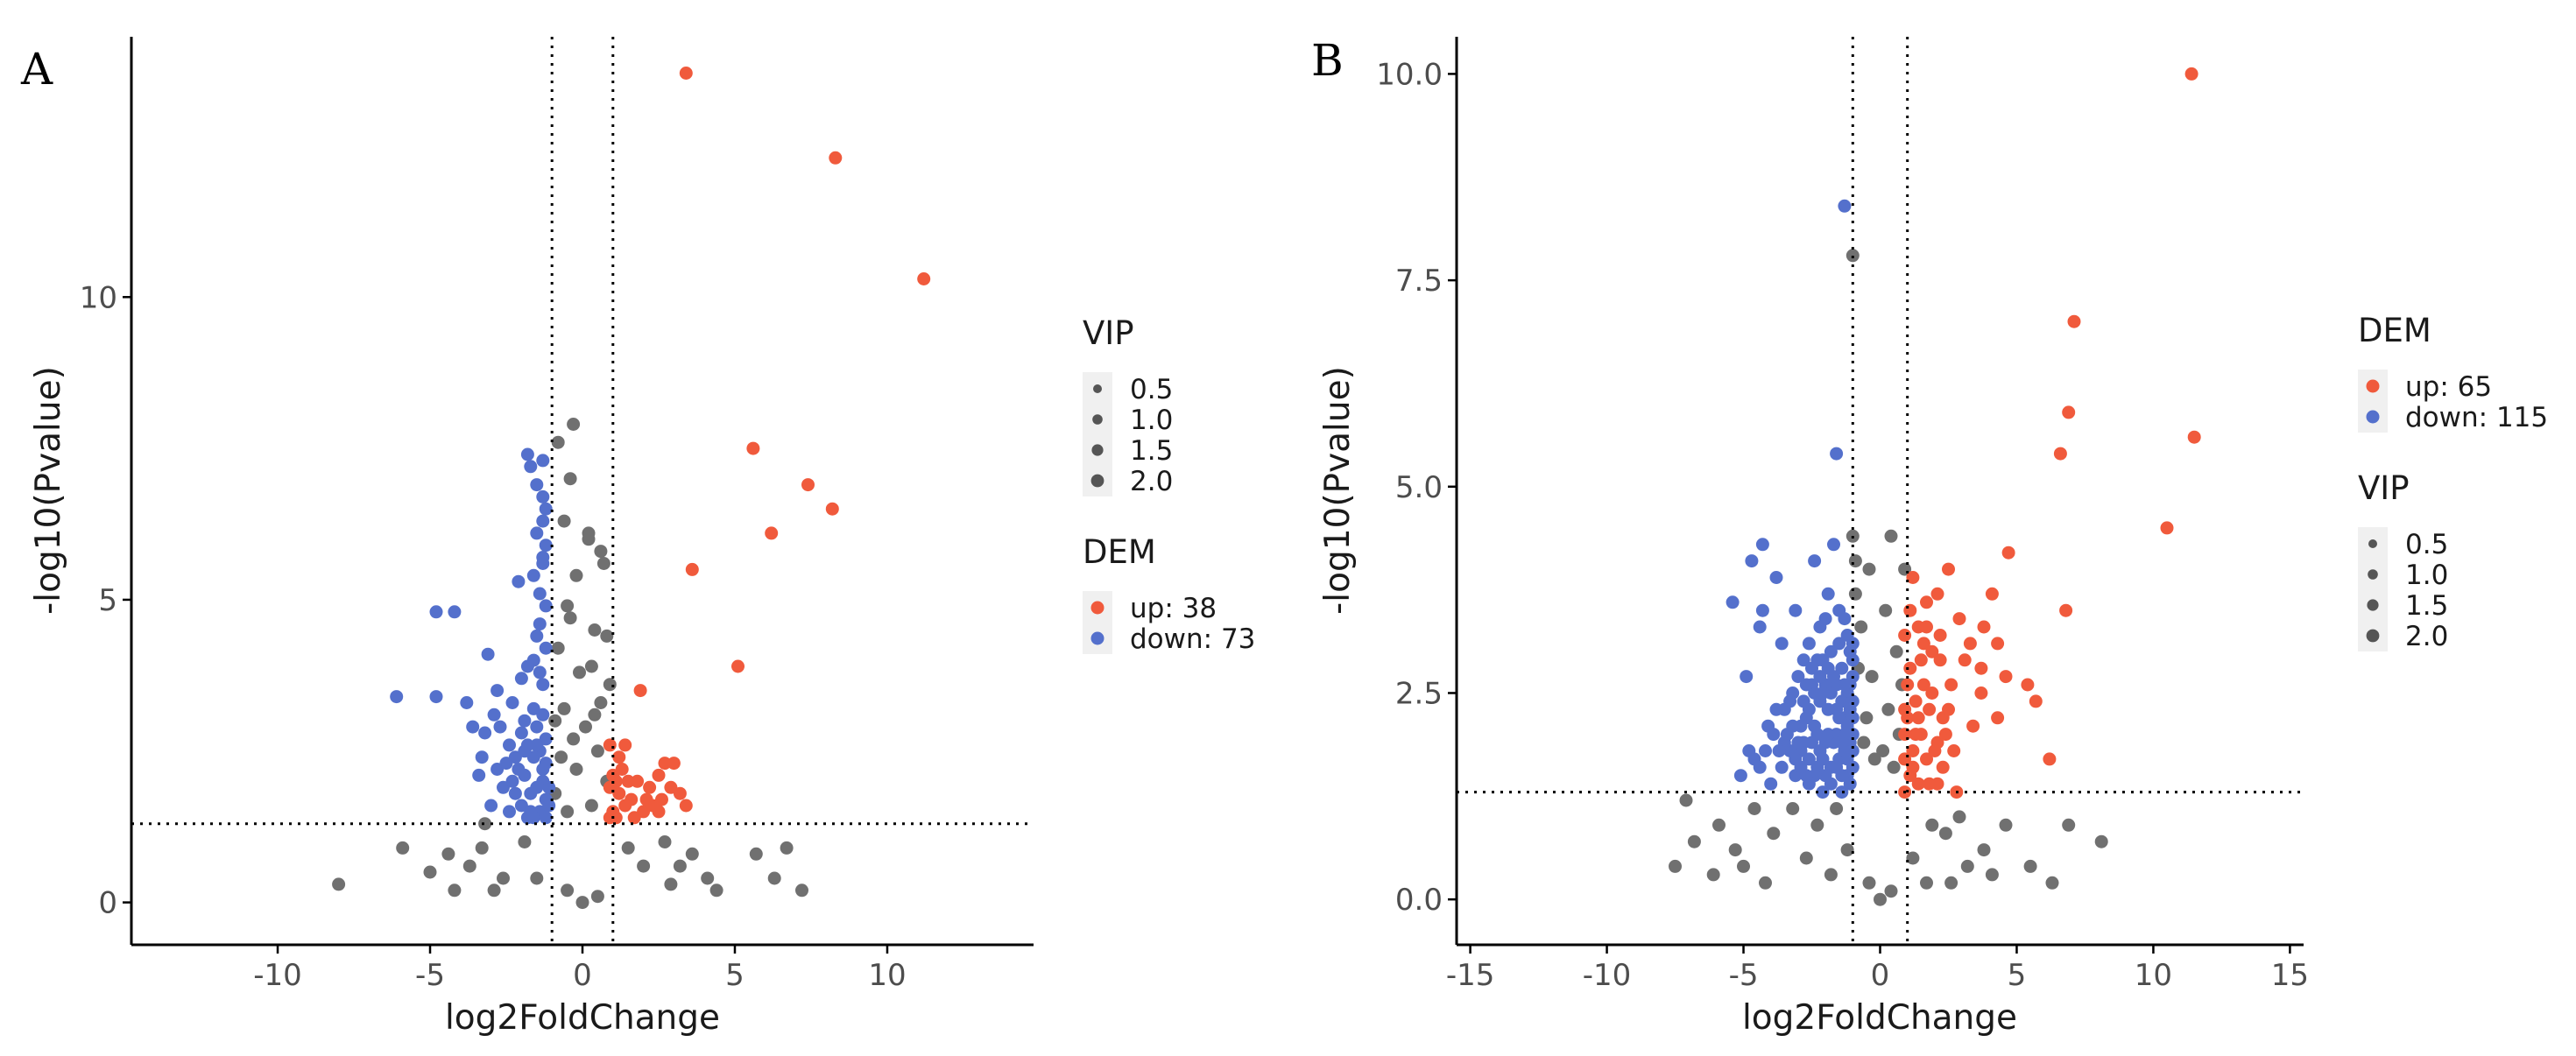 The height and width of the screenshot is (1056, 2576). Describe the element at coordinates (1470, 976) in the screenshot. I see `x-tick-label: -15` at that location.